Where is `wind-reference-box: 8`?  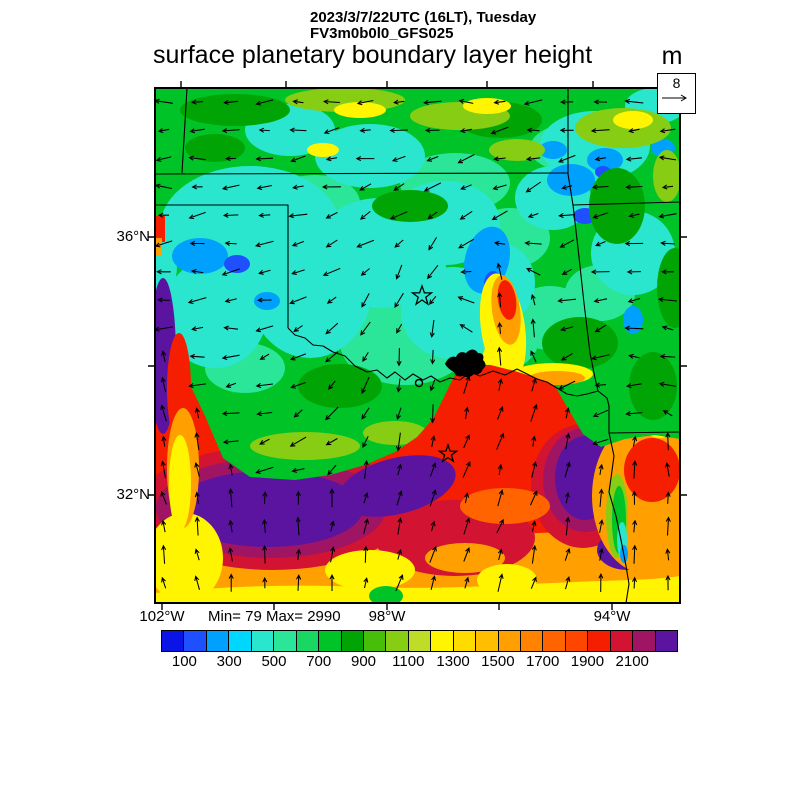
wind-reference-box: 8 is located at coordinates (676, 93).